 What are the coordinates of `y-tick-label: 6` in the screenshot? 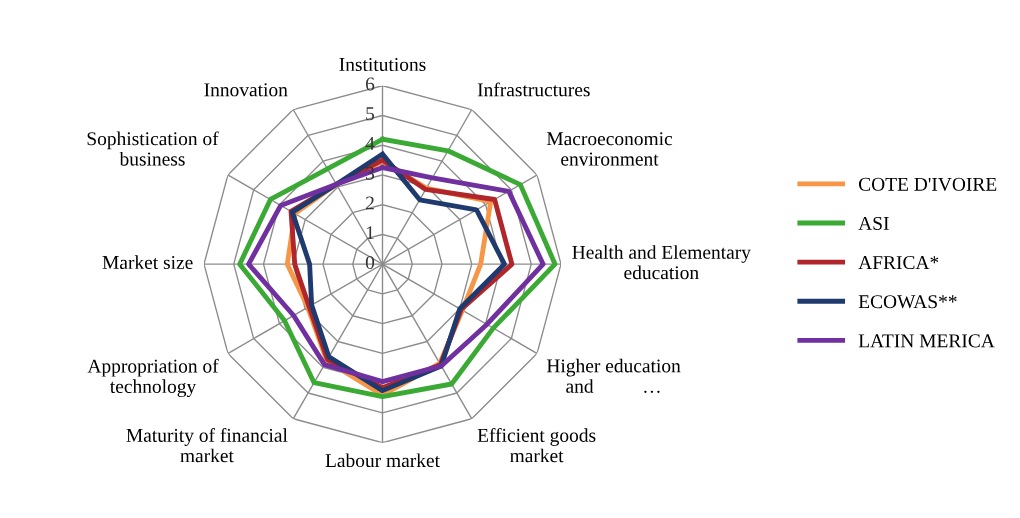 It's located at (370, 84).